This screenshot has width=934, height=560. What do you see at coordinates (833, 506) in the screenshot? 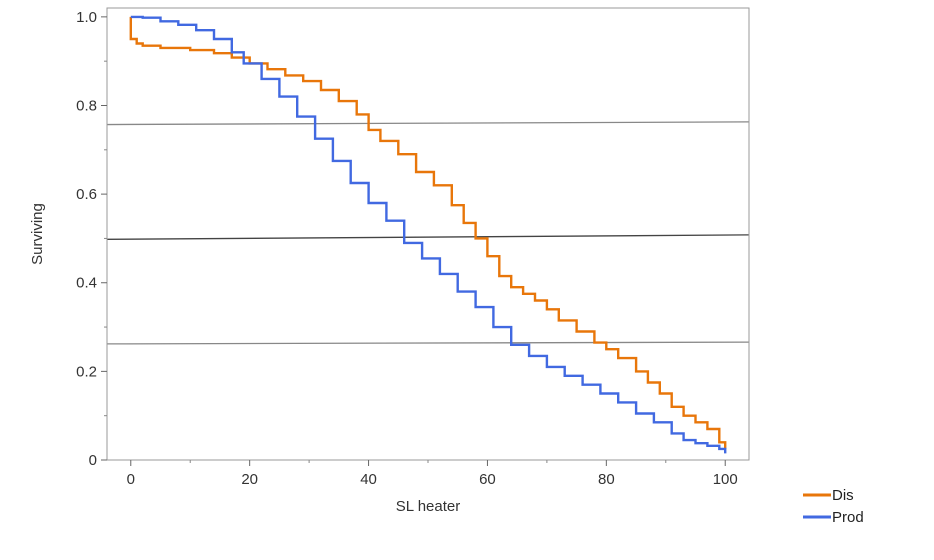
I see `legend: Dis Prod` at bounding box center [833, 506].